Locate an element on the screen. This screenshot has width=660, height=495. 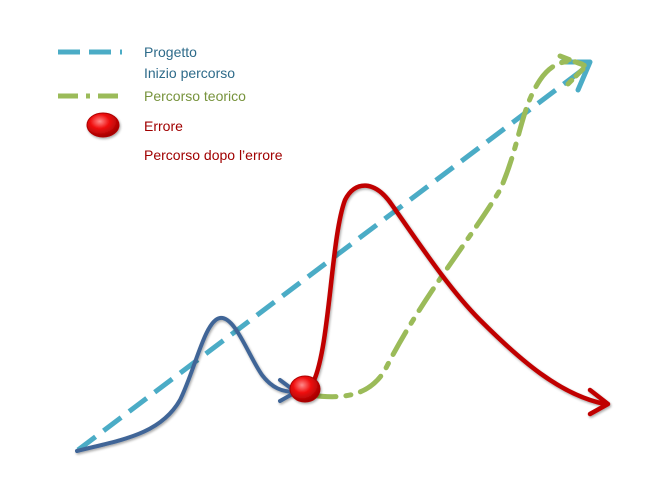
legend-label-after-error: Percorso dopo l’errore is located at coordinates (213, 155).